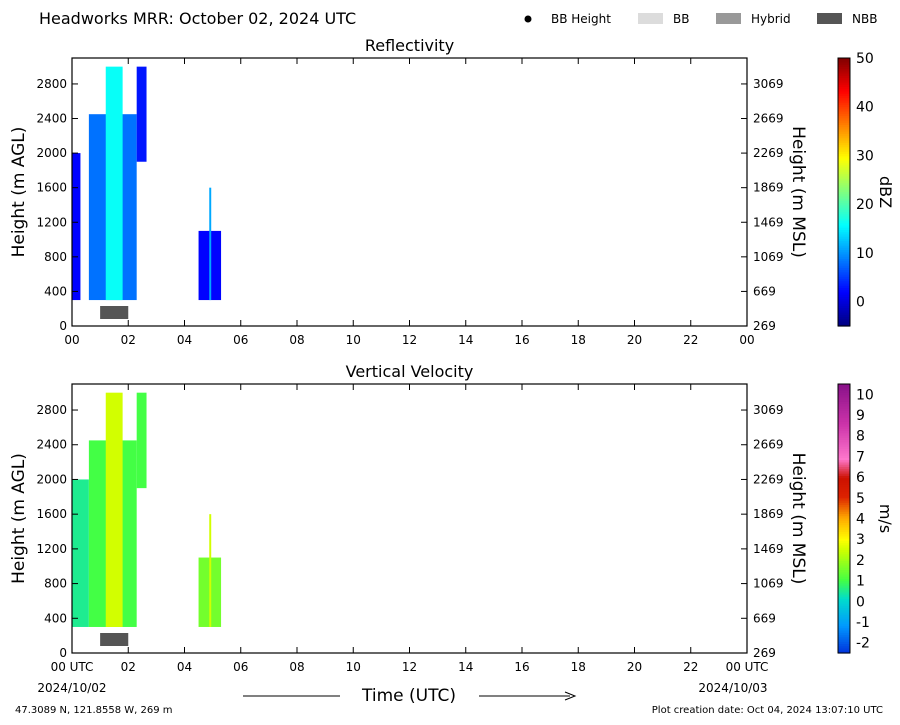 The width and height of the screenshot is (900, 725). Describe the element at coordinates (465, 667) in the screenshot. I see `xtick-label-1-7: 14` at that location.